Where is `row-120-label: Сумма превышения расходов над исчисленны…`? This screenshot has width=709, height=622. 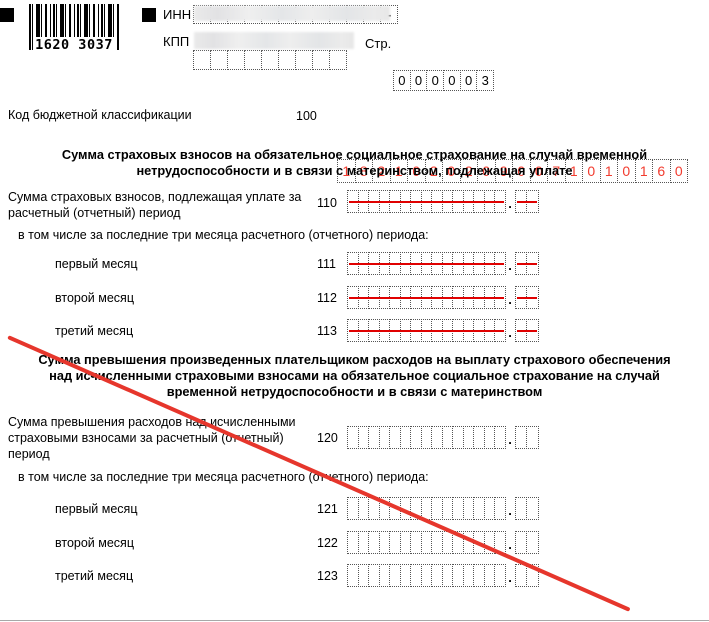 row-120-label: Сумма превышения расходов над исчисленны… is located at coordinates (152, 438).